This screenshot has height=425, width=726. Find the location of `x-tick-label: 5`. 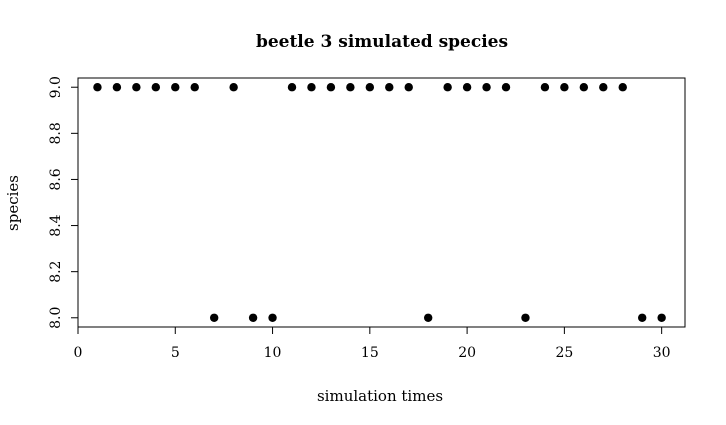

x-tick-label: 5 is located at coordinates (175, 353).